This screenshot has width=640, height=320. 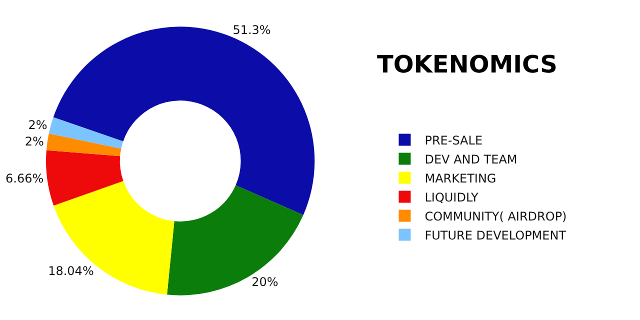 I want to click on data-label: 20%, so click(x=265, y=282).